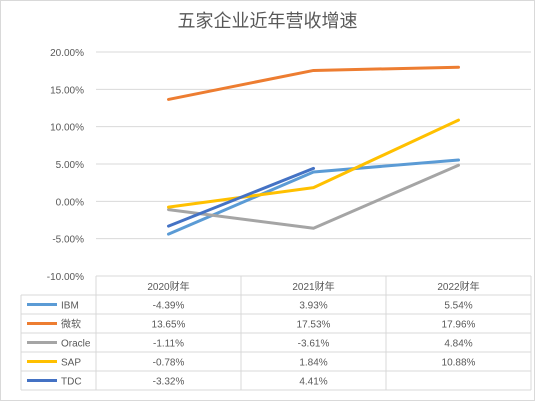  What do you see at coordinates (76, 344) in the screenshot?
I see `legend-label: Oracle` at bounding box center [76, 344].